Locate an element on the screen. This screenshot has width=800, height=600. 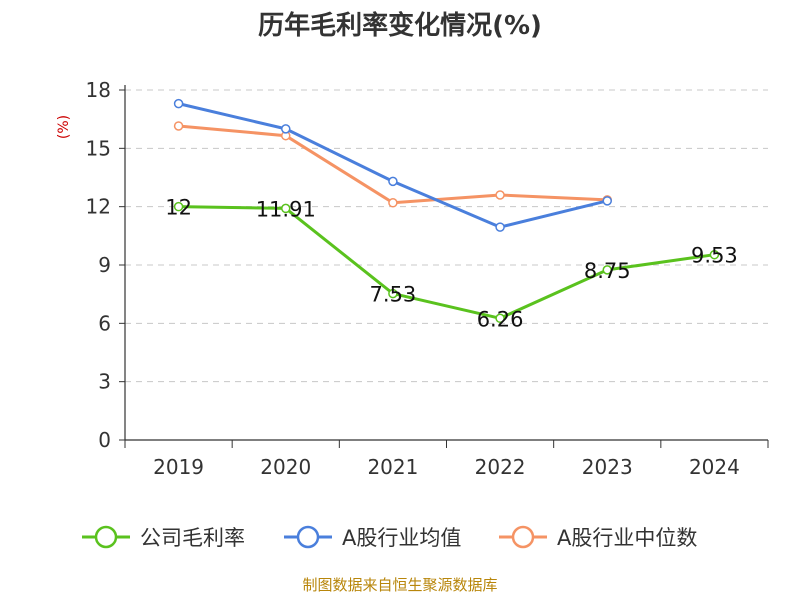
data-label: 9.53 is located at coordinates (714, 256).